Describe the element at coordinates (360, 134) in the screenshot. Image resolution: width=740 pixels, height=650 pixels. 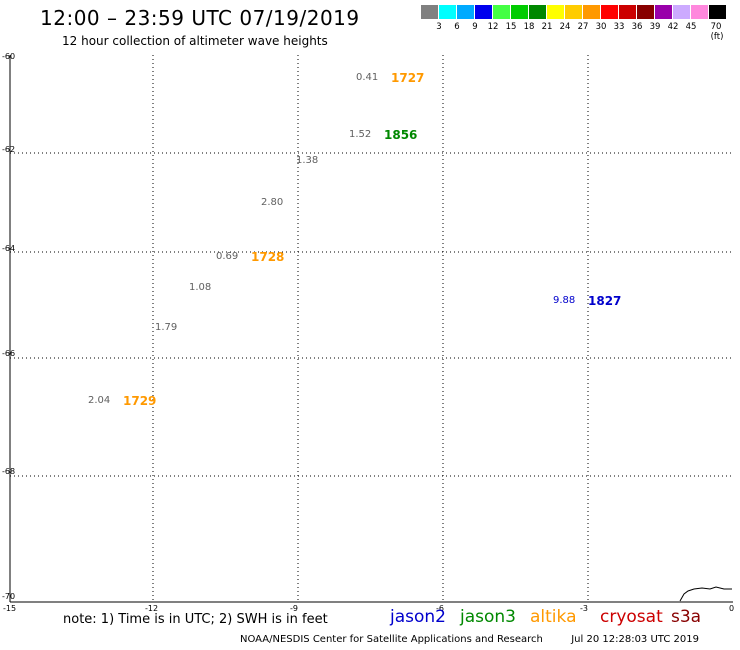
I see `wave-height-value: 1.52` at that location.